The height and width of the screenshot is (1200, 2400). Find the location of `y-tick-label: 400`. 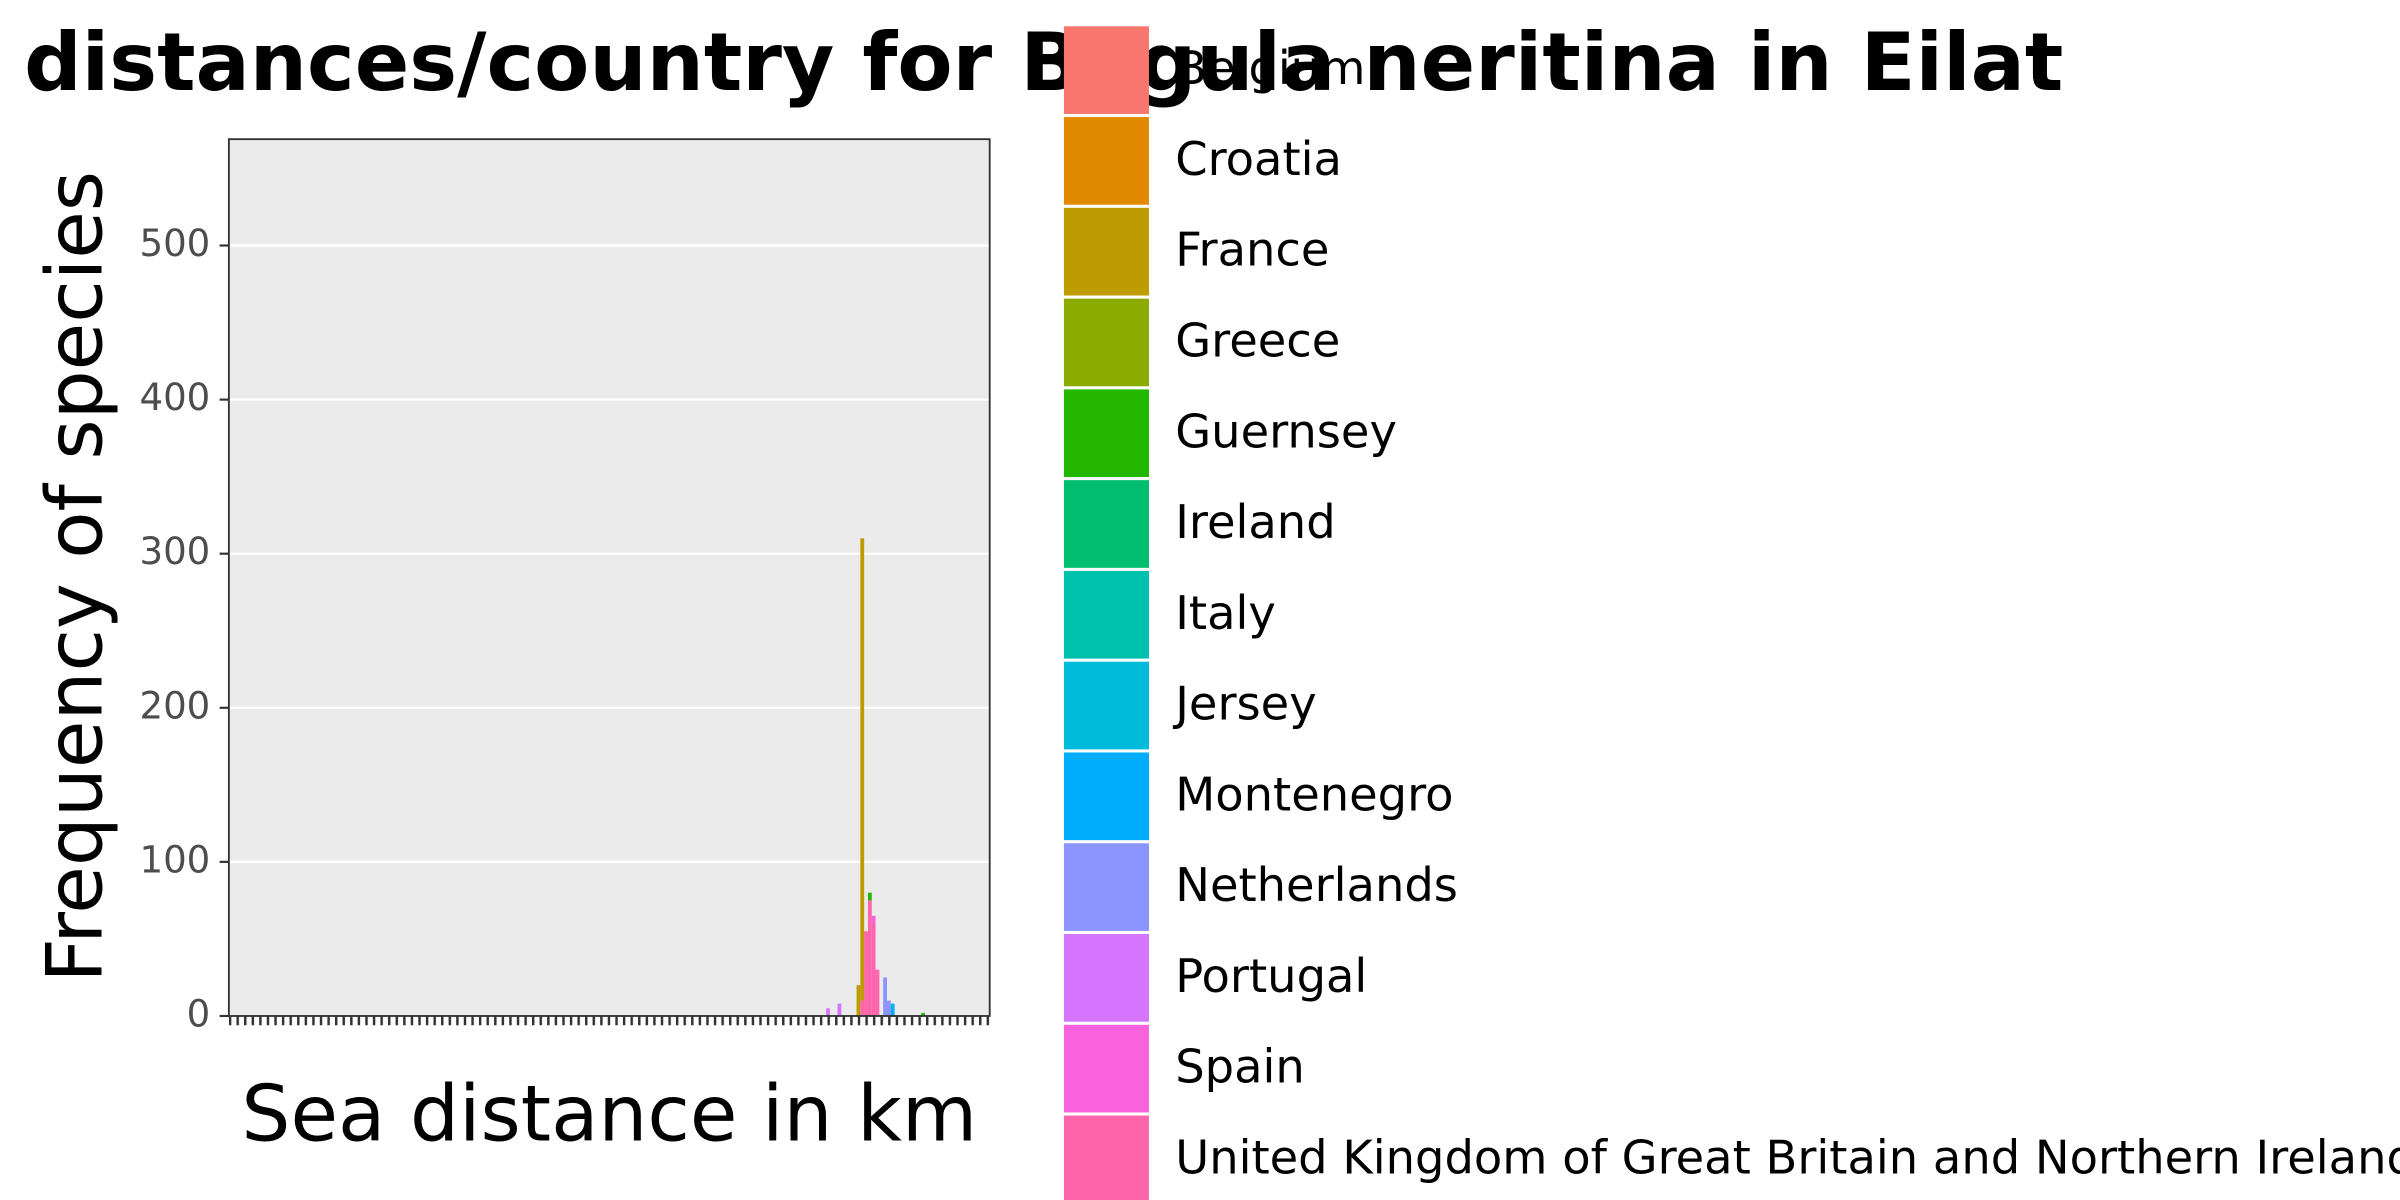

y-tick-label: 400 is located at coordinates (174, 397).